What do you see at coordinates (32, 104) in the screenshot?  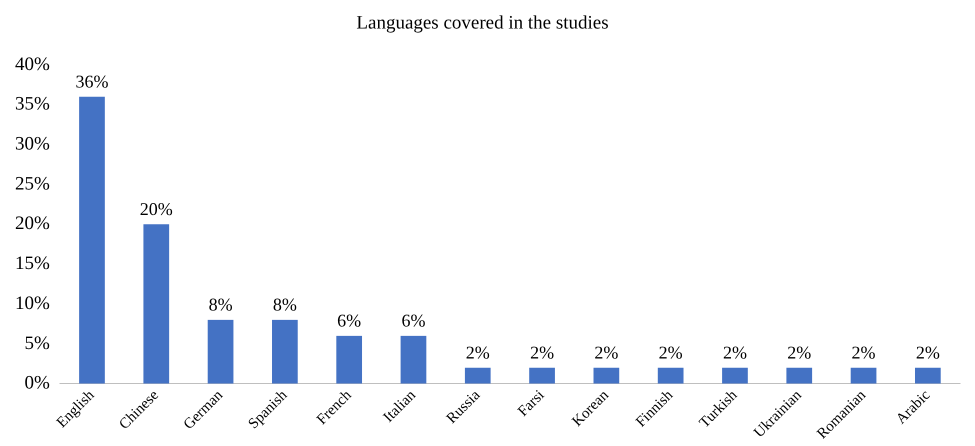 I see `y-tick-label: 35%` at bounding box center [32, 104].